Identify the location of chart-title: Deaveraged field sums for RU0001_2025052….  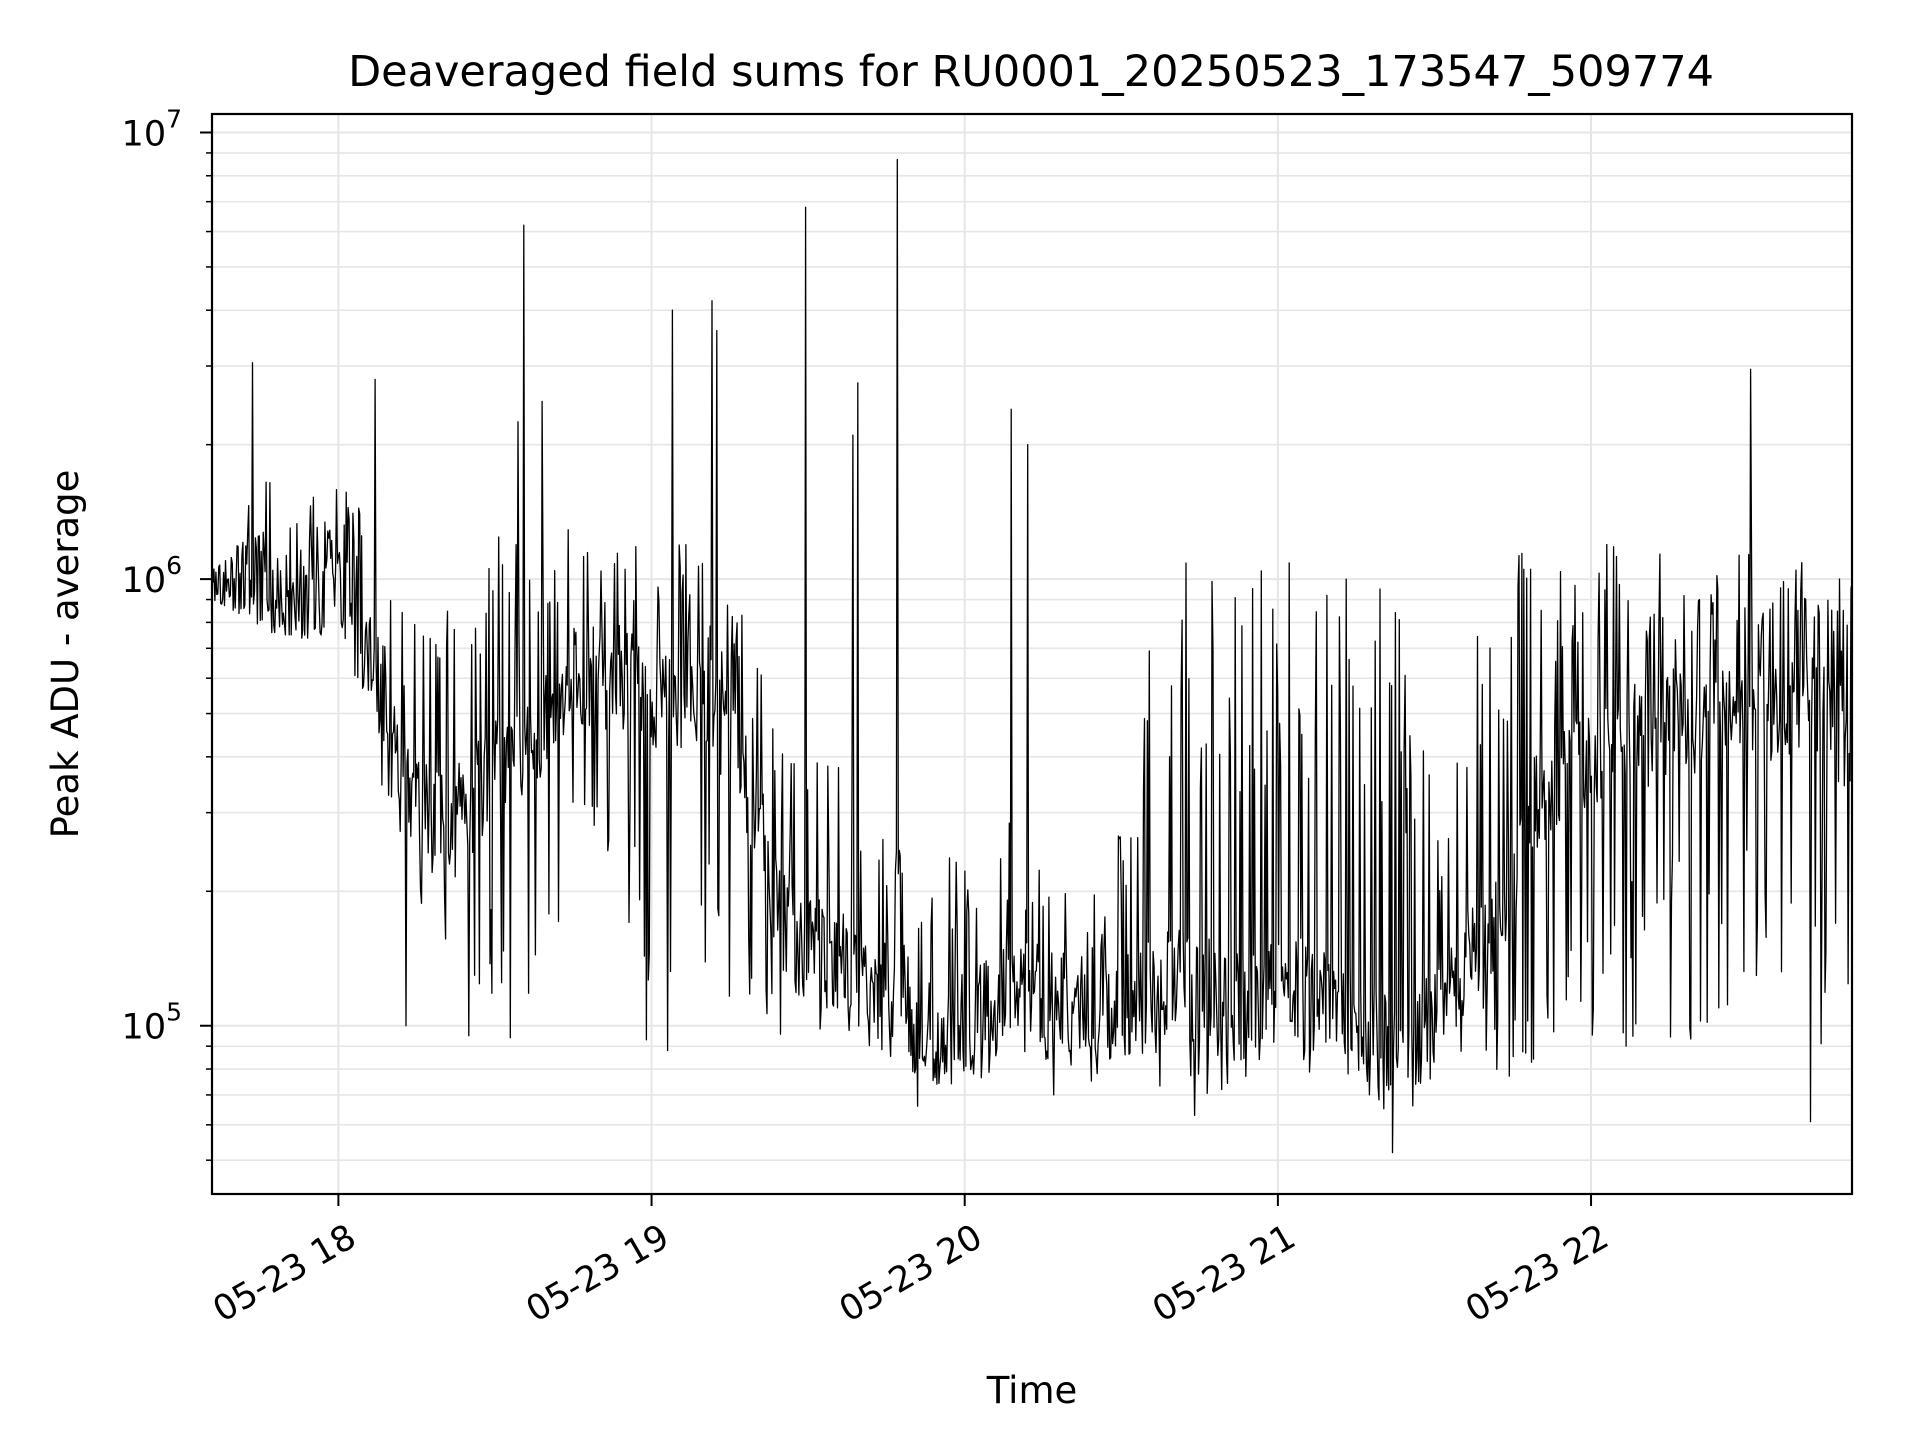
(1031, 72).